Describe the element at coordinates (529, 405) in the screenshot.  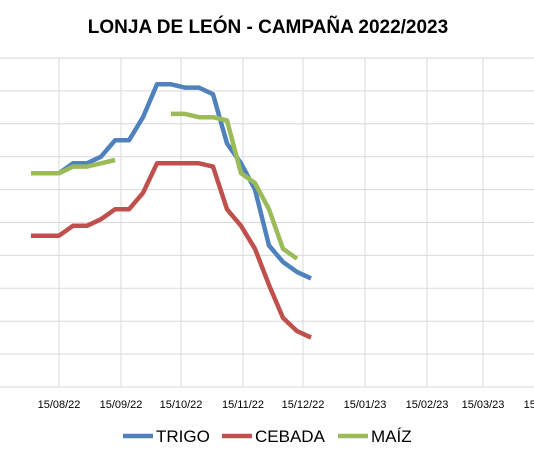
I see `x-tick-label: 15/04/23` at that location.